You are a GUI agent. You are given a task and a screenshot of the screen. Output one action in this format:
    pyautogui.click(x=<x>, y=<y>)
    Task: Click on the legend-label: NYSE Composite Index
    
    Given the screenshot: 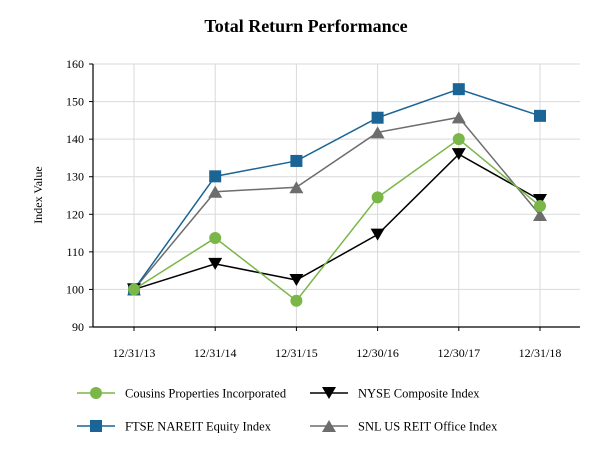 What is the action you would take?
    pyautogui.click(x=419, y=394)
    